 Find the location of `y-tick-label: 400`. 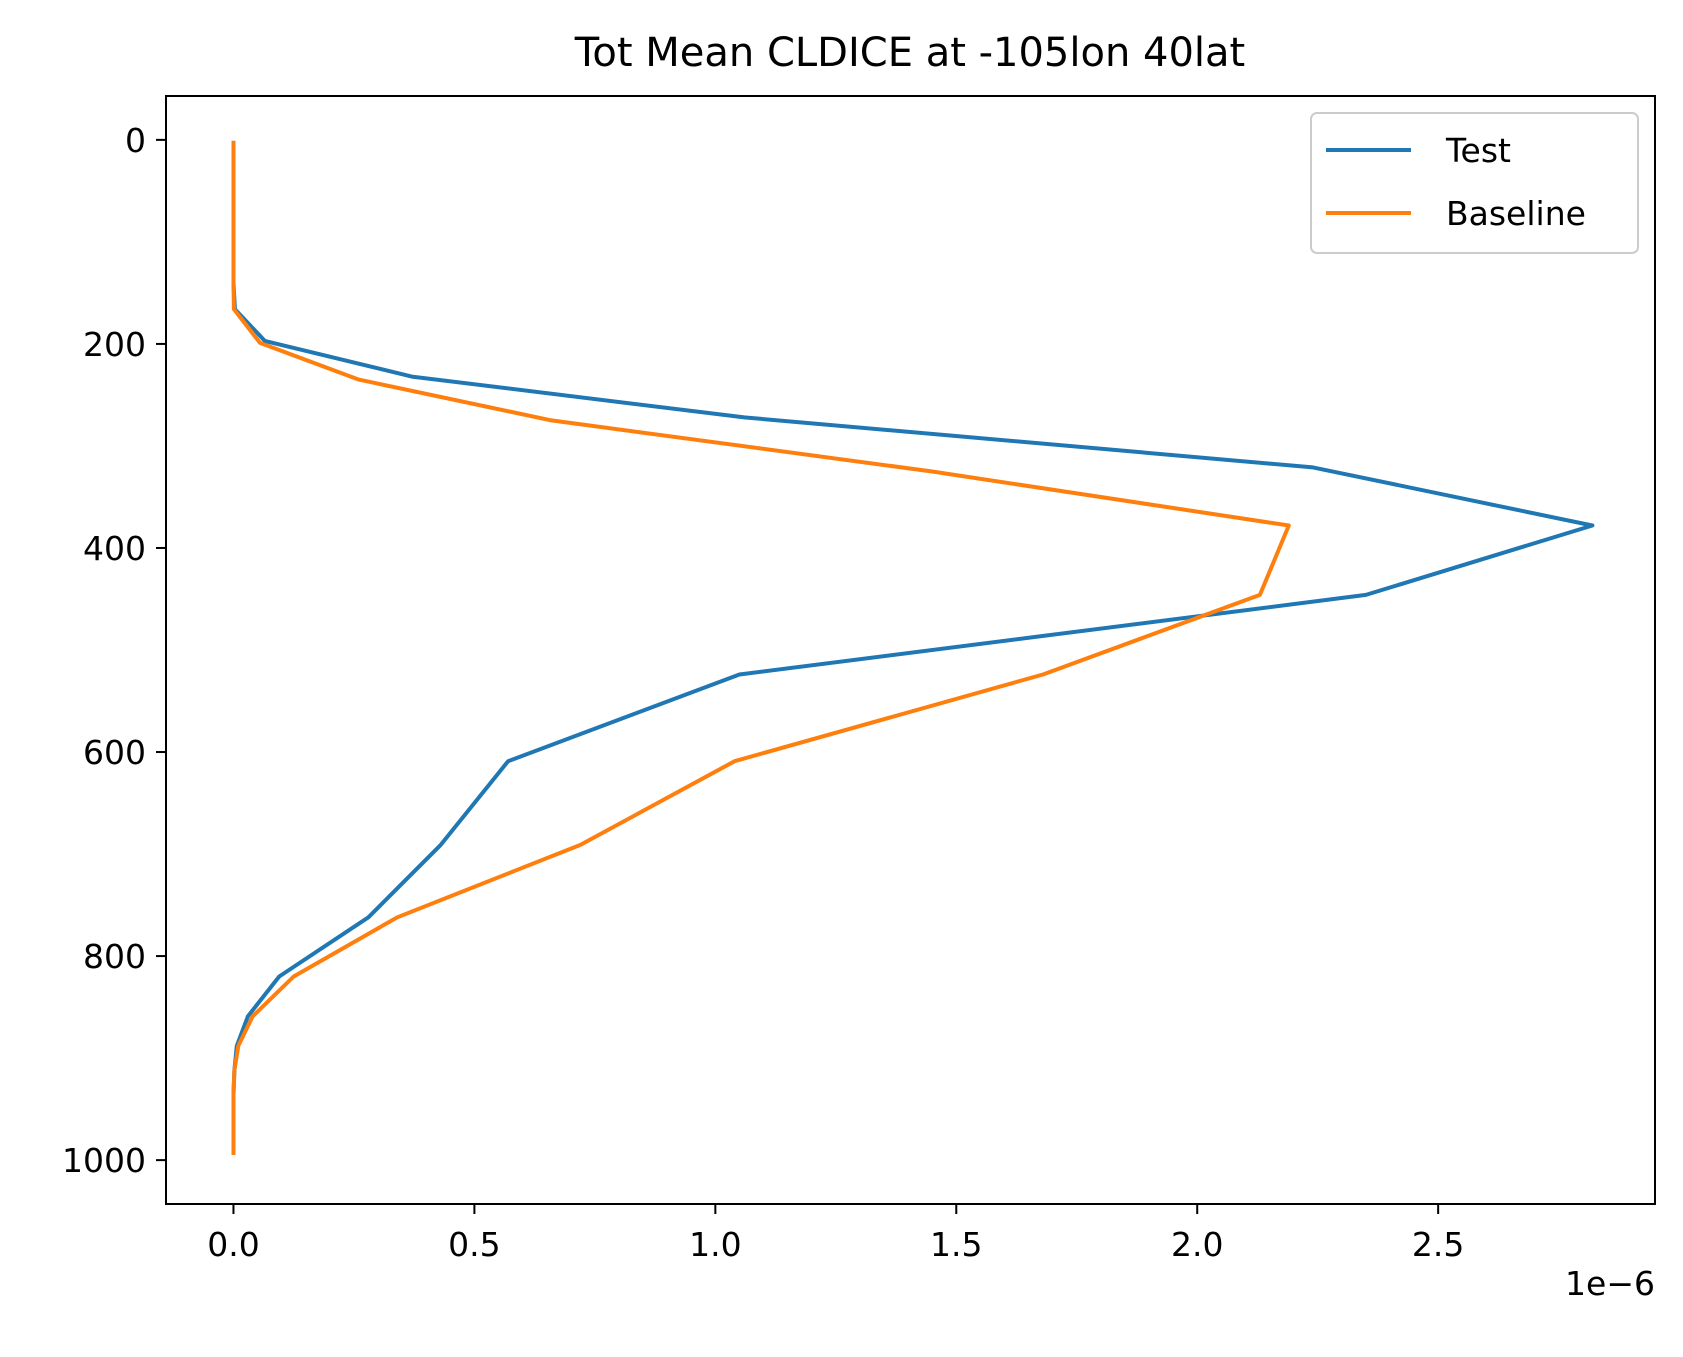

y-tick-label: 400 is located at coordinates (114, 548).